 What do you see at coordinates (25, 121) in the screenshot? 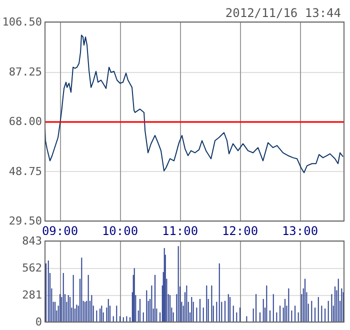
I see `y-tick-label: 68.00` at bounding box center [25, 121].